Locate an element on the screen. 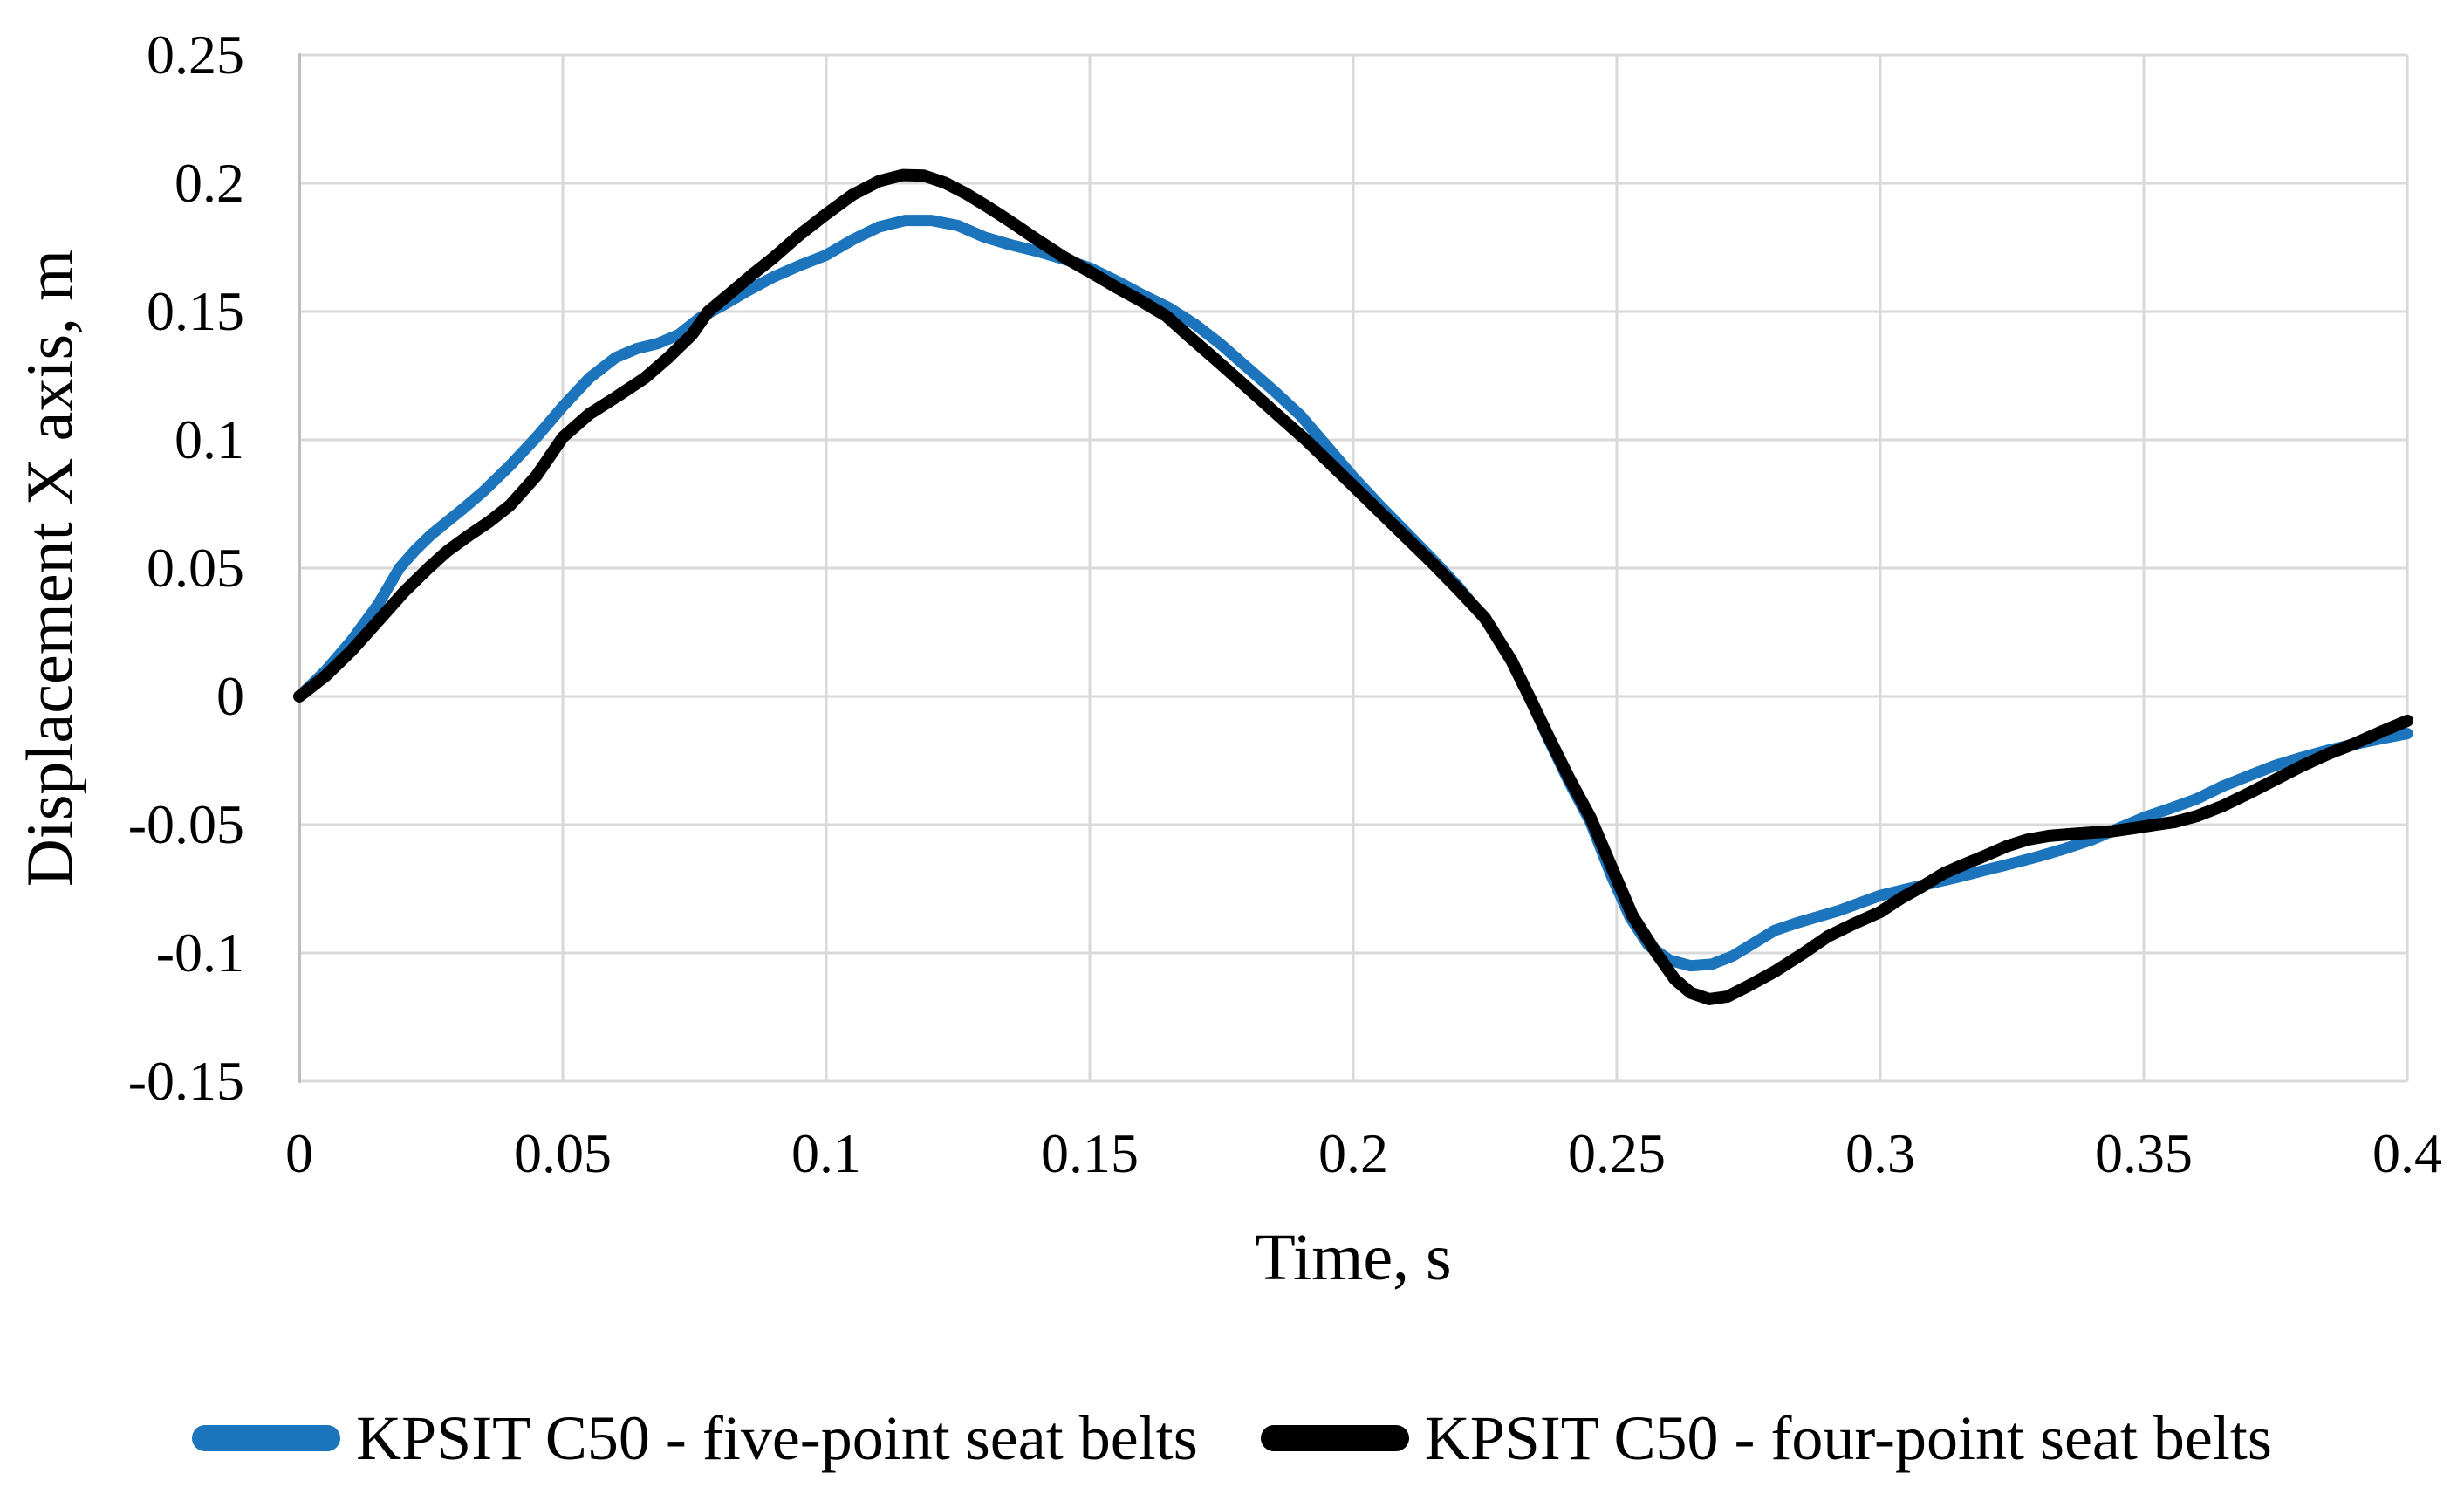 The image size is (2464, 1501). y-tick-label: 0 is located at coordinates (230, 696).